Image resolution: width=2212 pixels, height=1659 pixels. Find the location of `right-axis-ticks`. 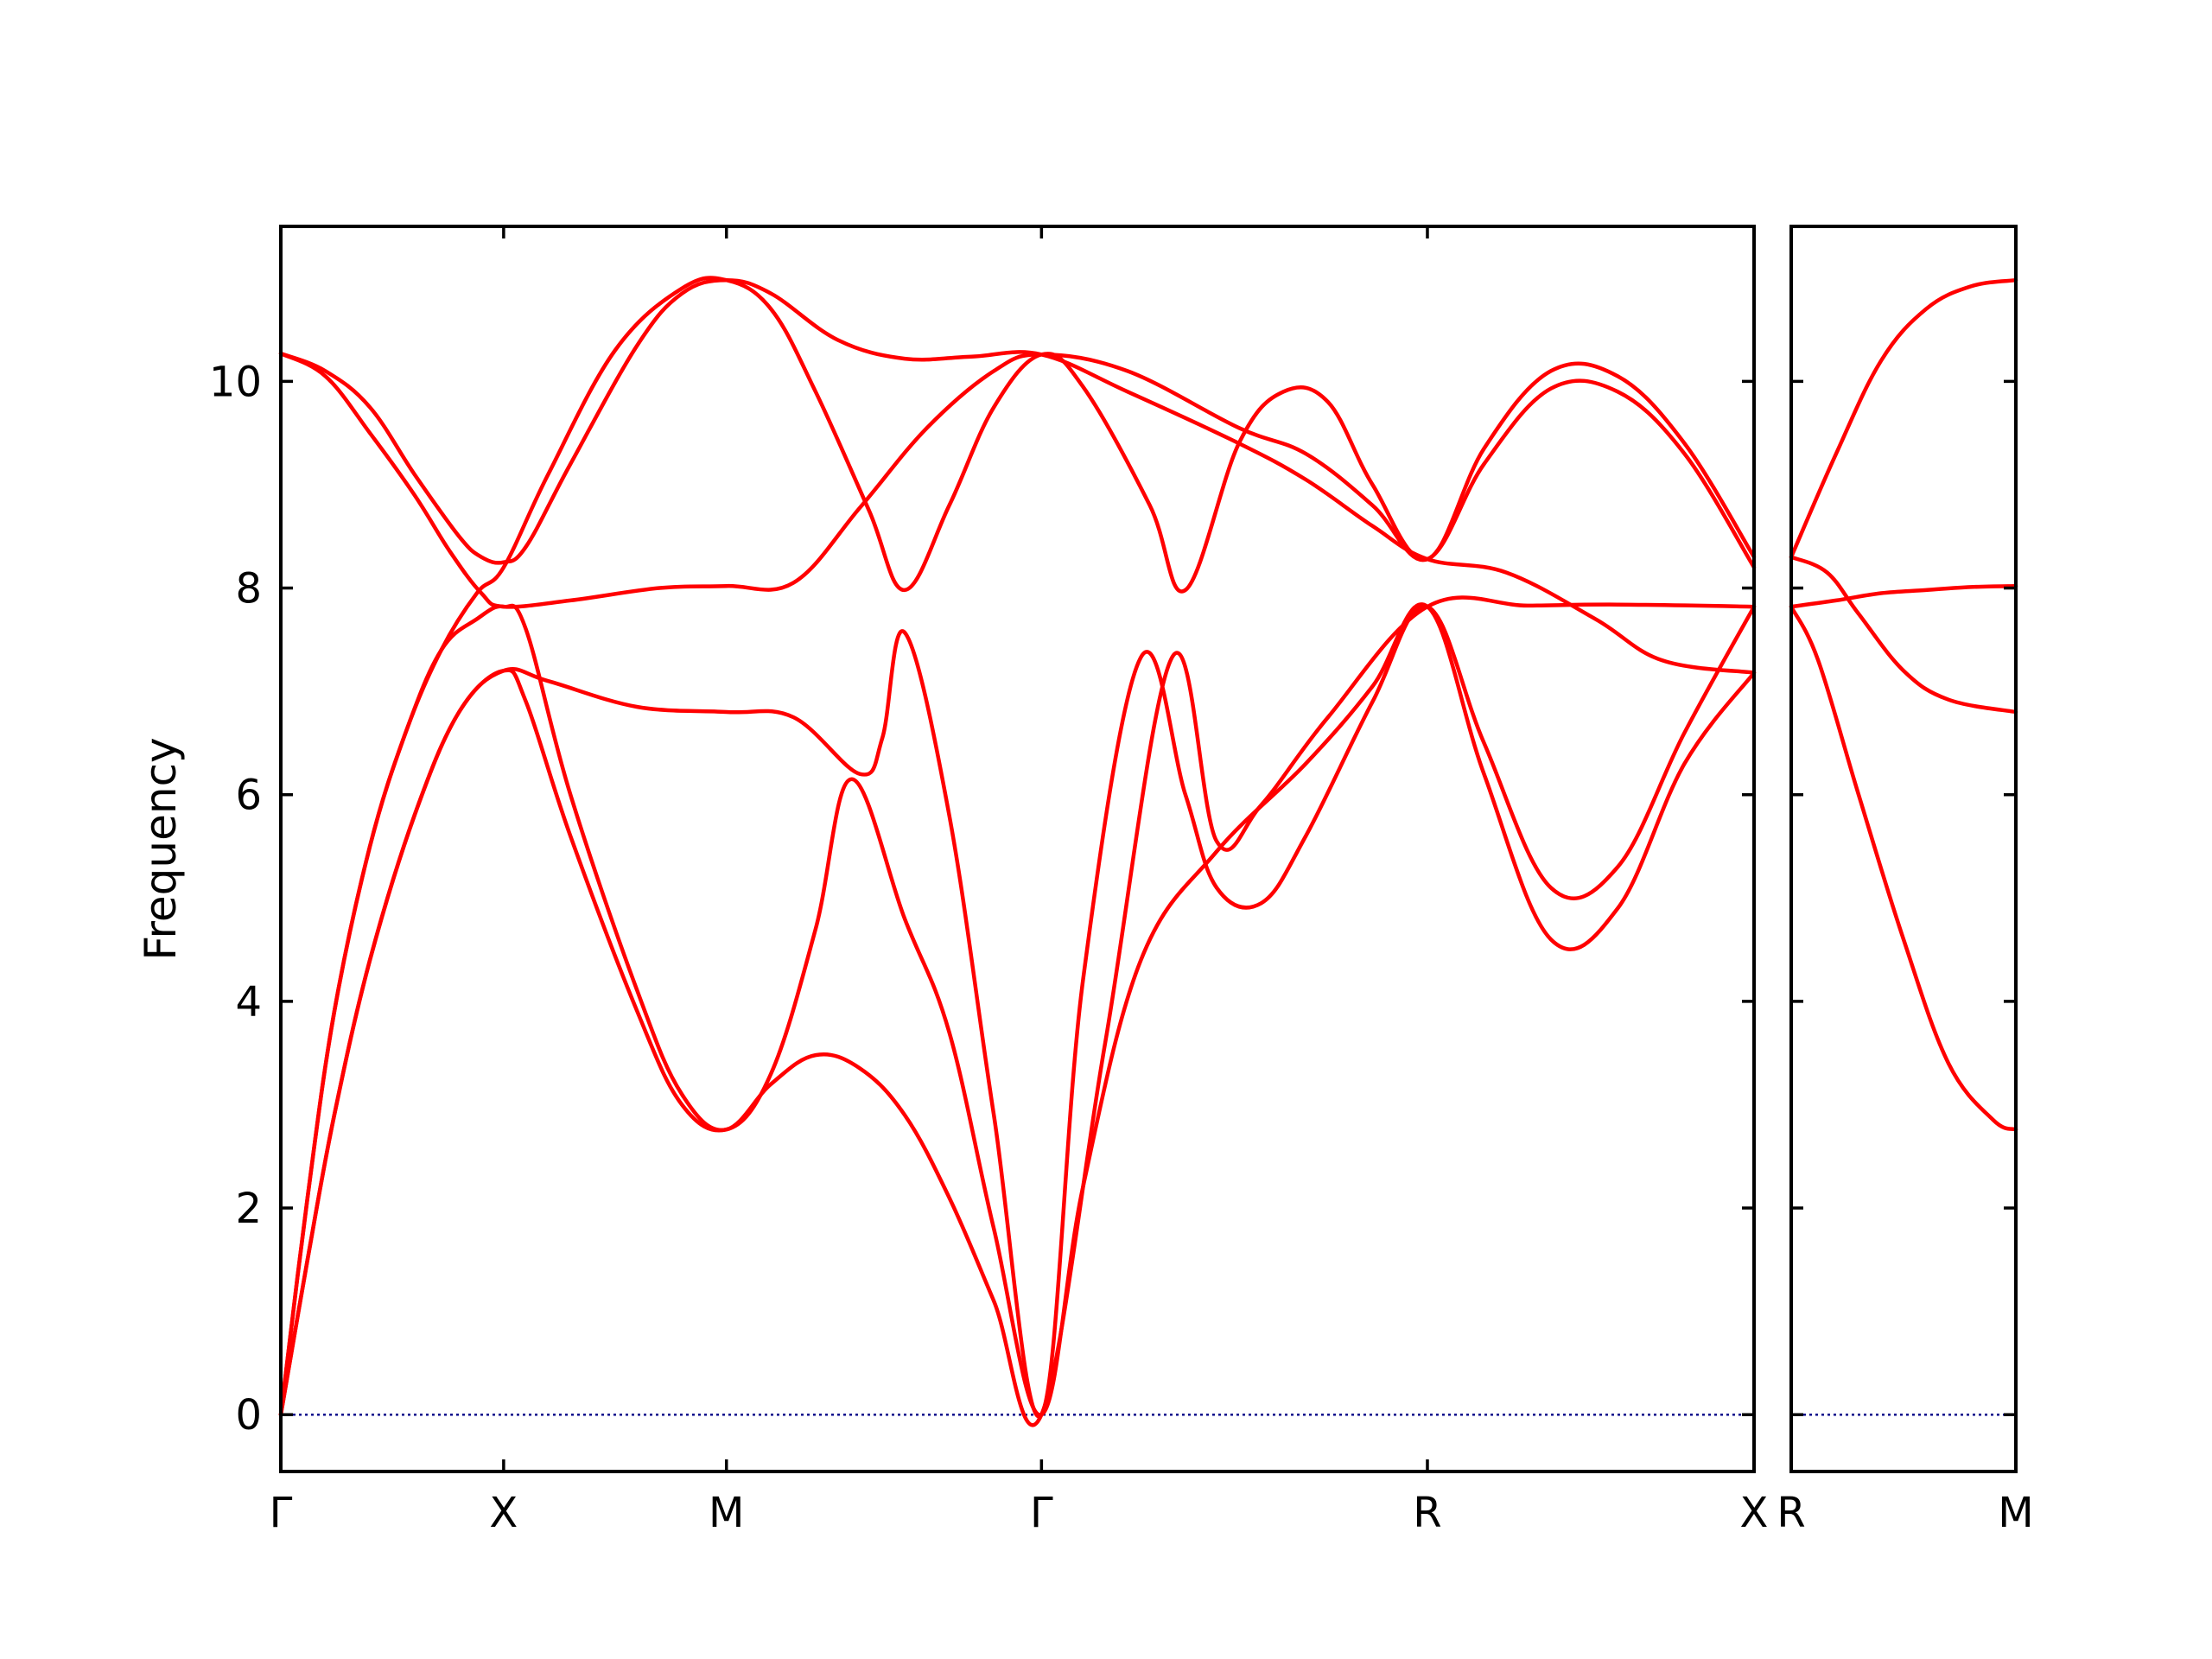

right-axis-ticks is located at coordinates (1903, 848).